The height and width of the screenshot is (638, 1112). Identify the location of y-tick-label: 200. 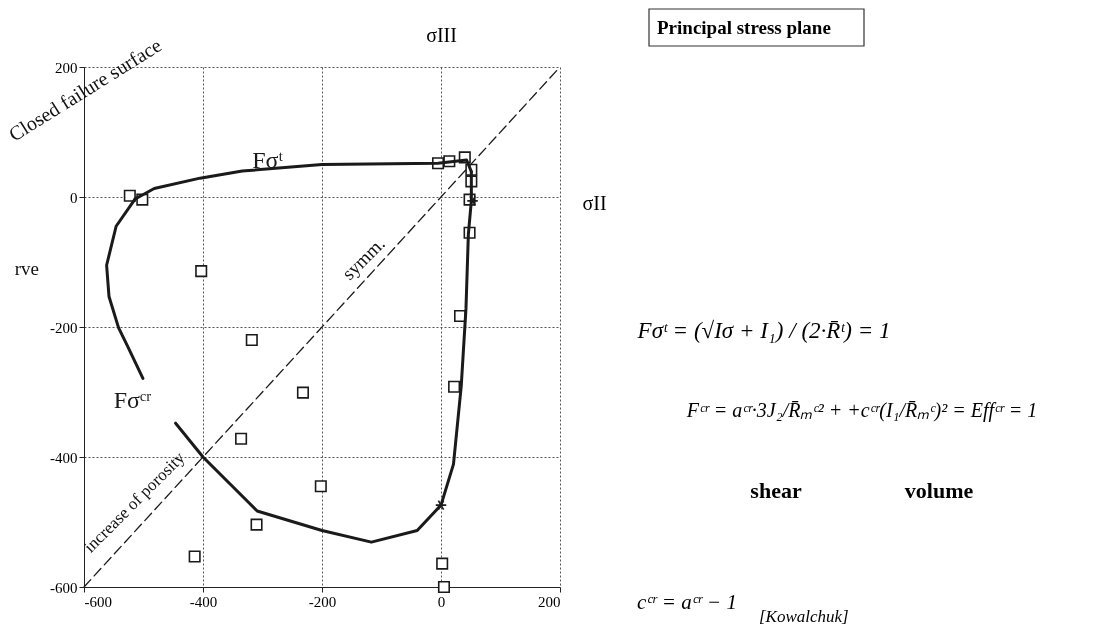
(66, 67).